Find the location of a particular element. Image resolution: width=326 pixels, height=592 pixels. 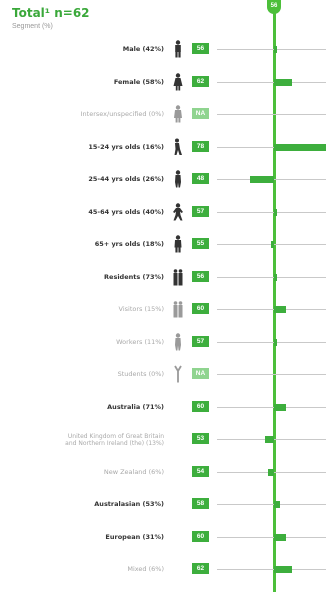

chart-subtitle: Segment (%) is located at coordinates (32, 26).